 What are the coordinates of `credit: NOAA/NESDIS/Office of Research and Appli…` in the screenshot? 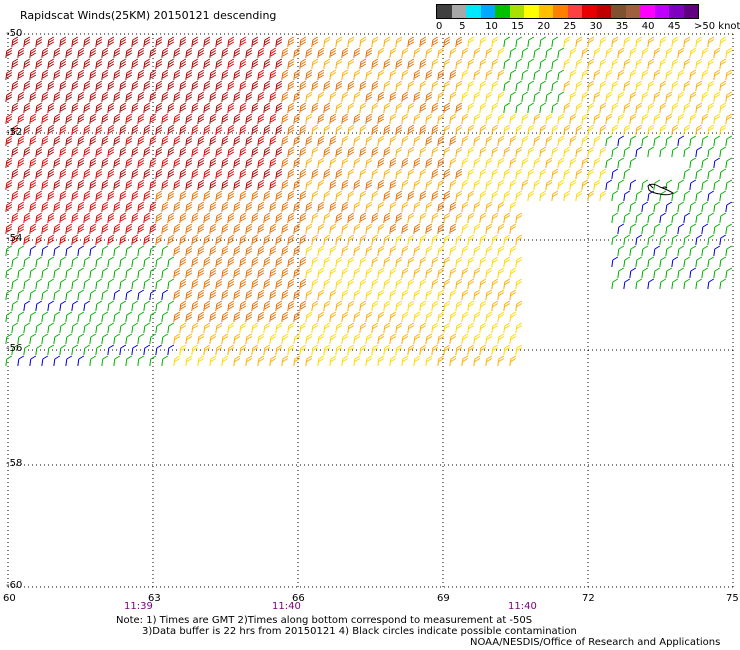 It's located at (595, 642).